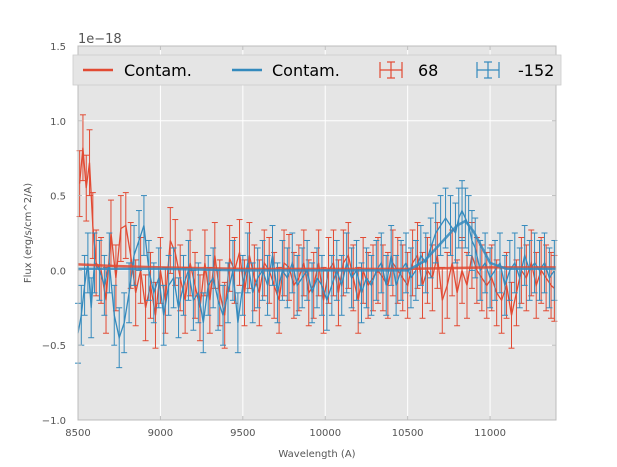 This screenshot has height=467, width=617. Describe the element at coordinates (490, 433) in the screenshot. I see `x-tick-label: 11000` at that location.